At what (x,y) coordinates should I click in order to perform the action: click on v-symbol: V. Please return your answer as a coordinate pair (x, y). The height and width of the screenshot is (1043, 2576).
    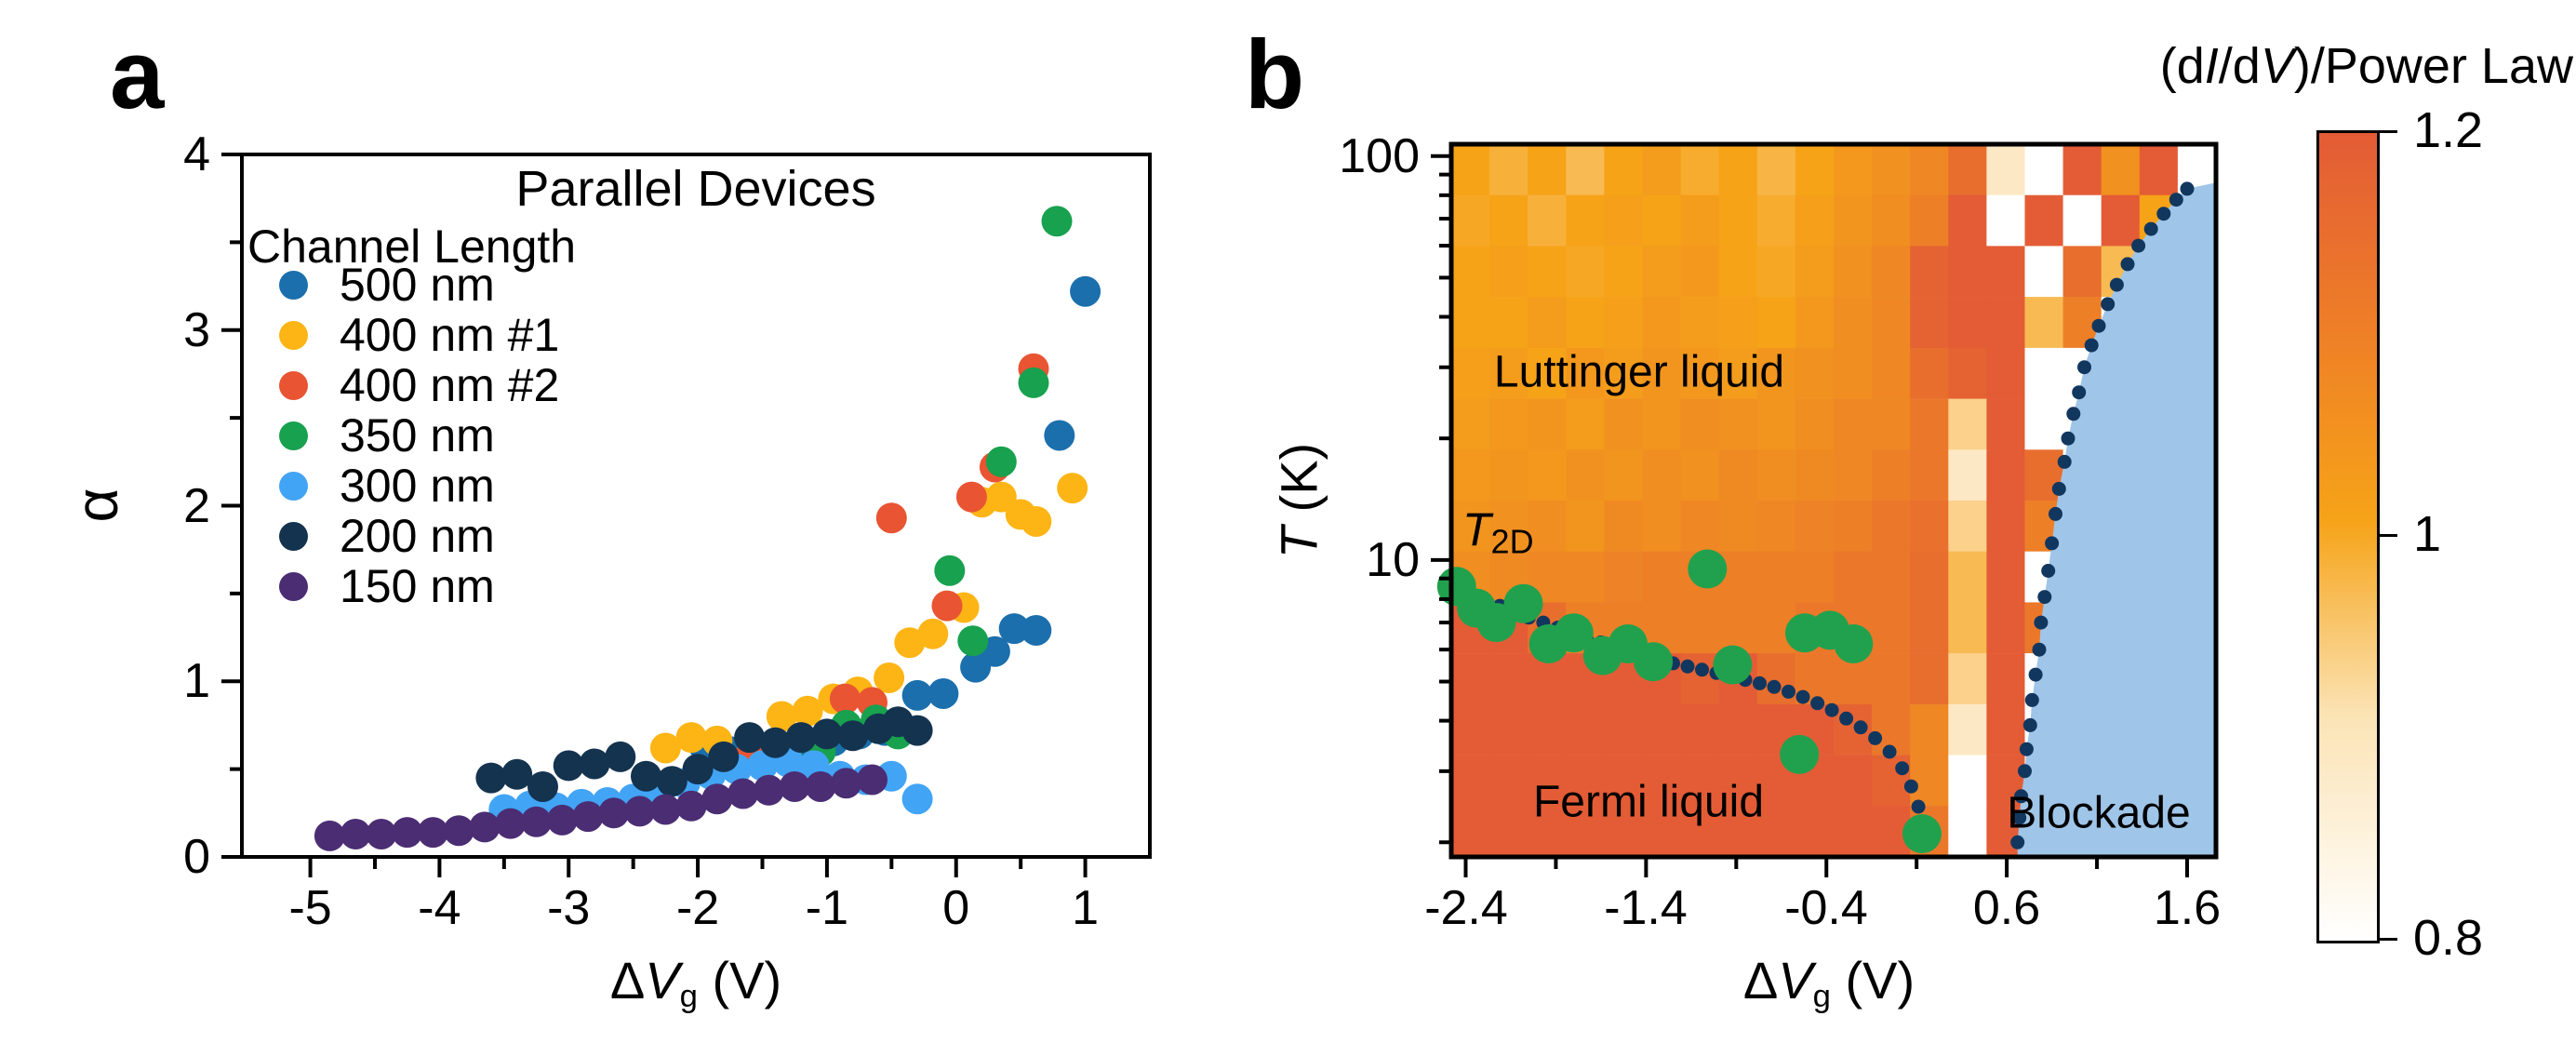
    Looking at the image, I should click on (1795, 981).